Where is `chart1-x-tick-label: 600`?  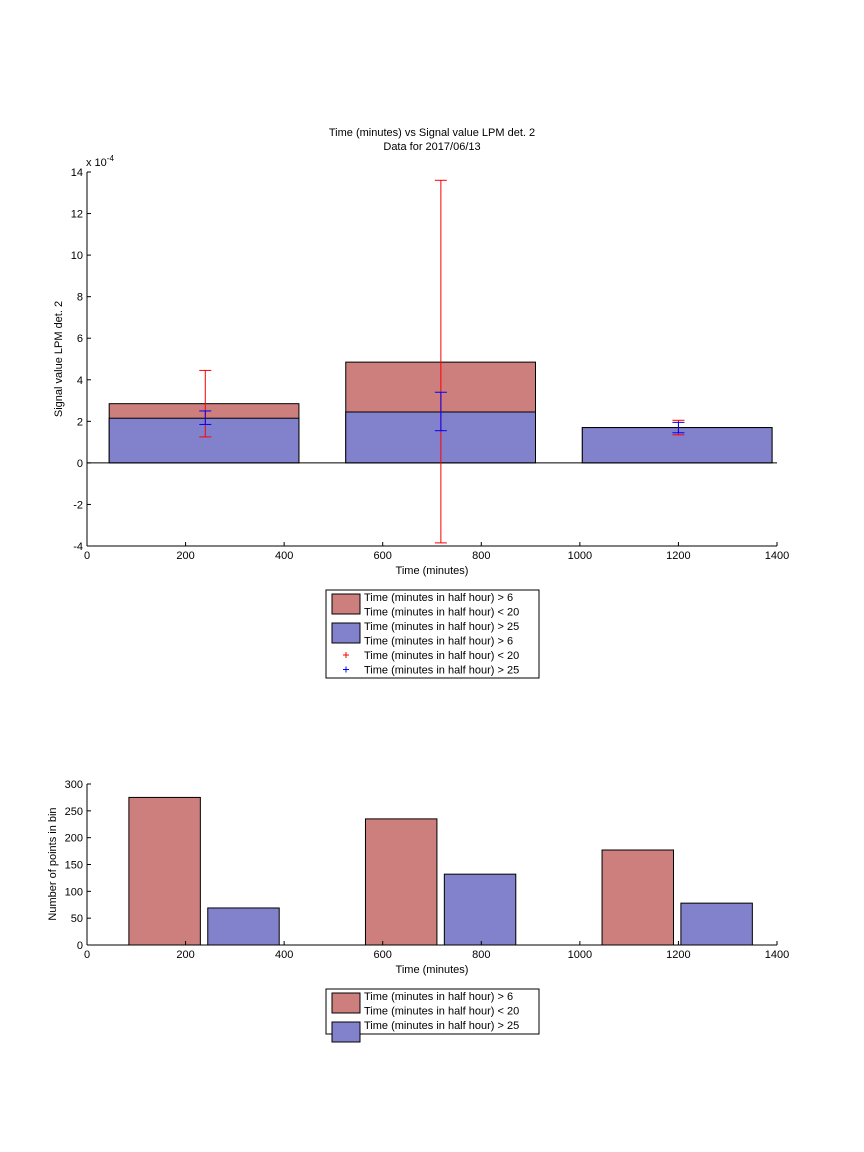 chart1-x-tick-label: 600 is located at coordinates (383, 556).